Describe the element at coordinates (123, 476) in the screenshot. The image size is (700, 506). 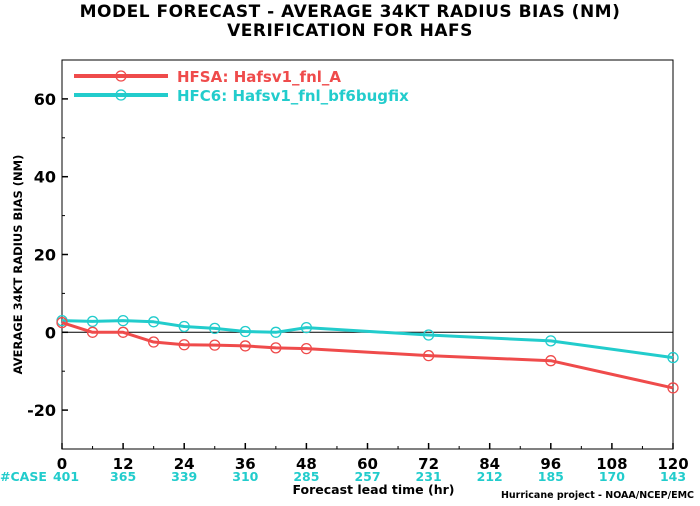
I see `case-count: 365` at that location.